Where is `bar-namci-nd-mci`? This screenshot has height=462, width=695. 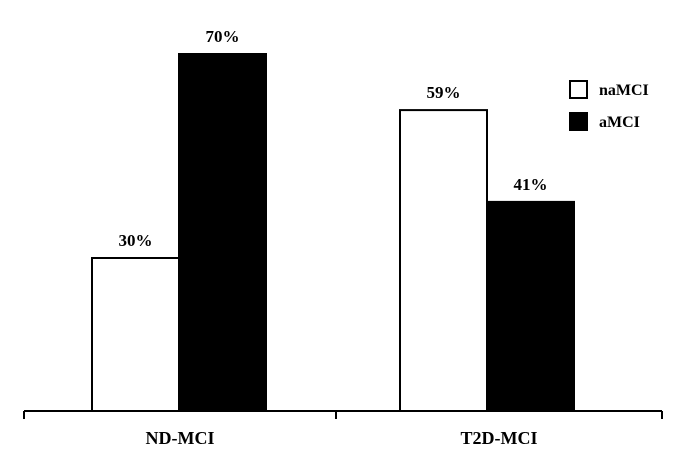
bar-namci-nd-mci is located at coordinates (135, 334).